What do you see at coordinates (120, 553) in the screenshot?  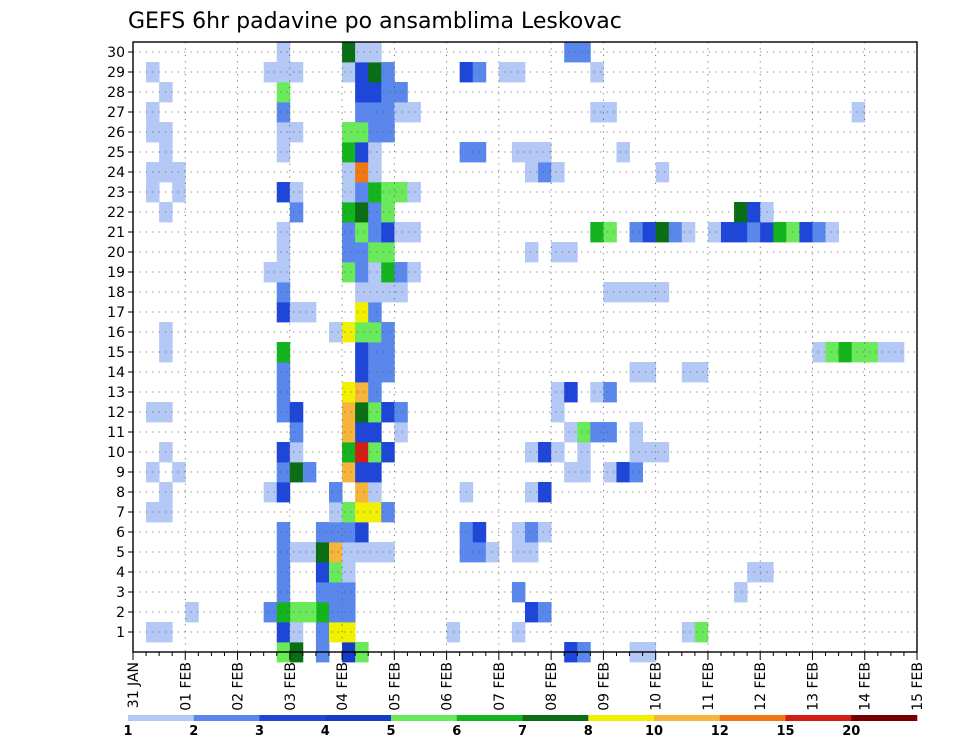 I see `y-tick-label: 5` at bounding box center [120, 553].